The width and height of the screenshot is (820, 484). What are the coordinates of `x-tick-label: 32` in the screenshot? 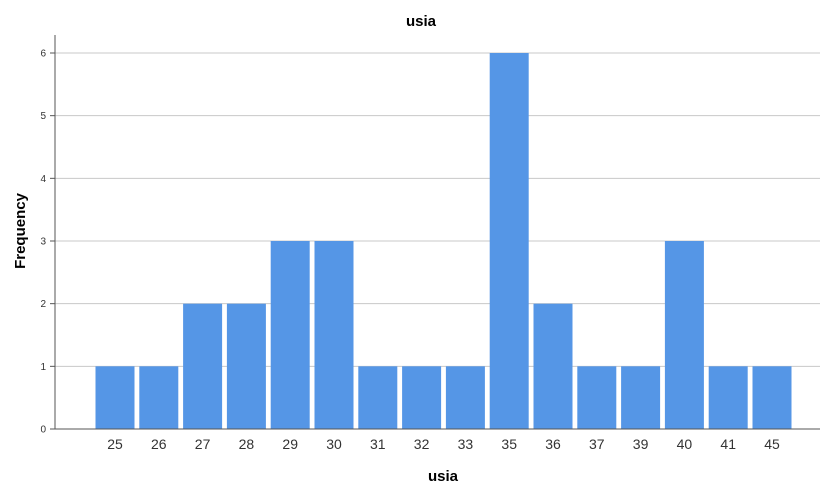 It's located at (422, 444).